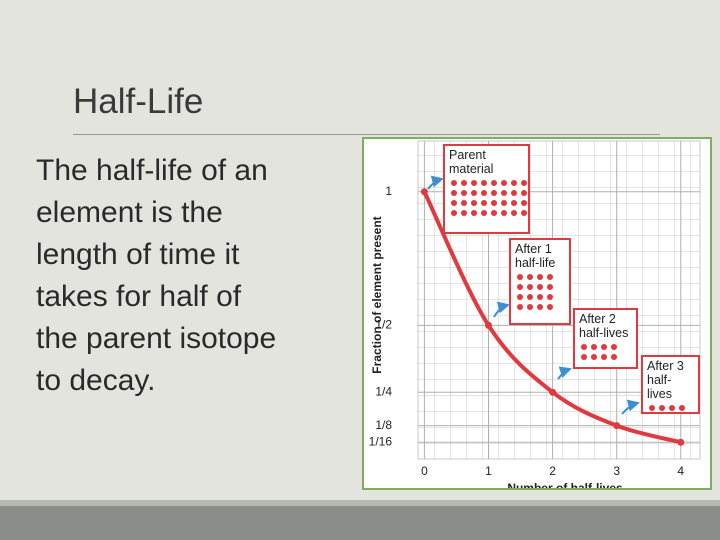  What do you see at coordinates (604, 326) in the screenshot?
I see `annotation-label: After 2 half-lives` at bounding box center [604, 326].